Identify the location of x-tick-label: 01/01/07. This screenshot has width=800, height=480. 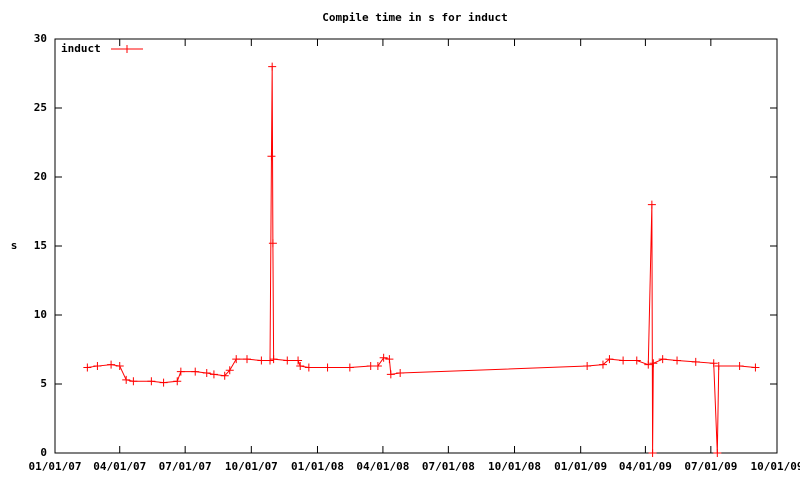
(55, 466).